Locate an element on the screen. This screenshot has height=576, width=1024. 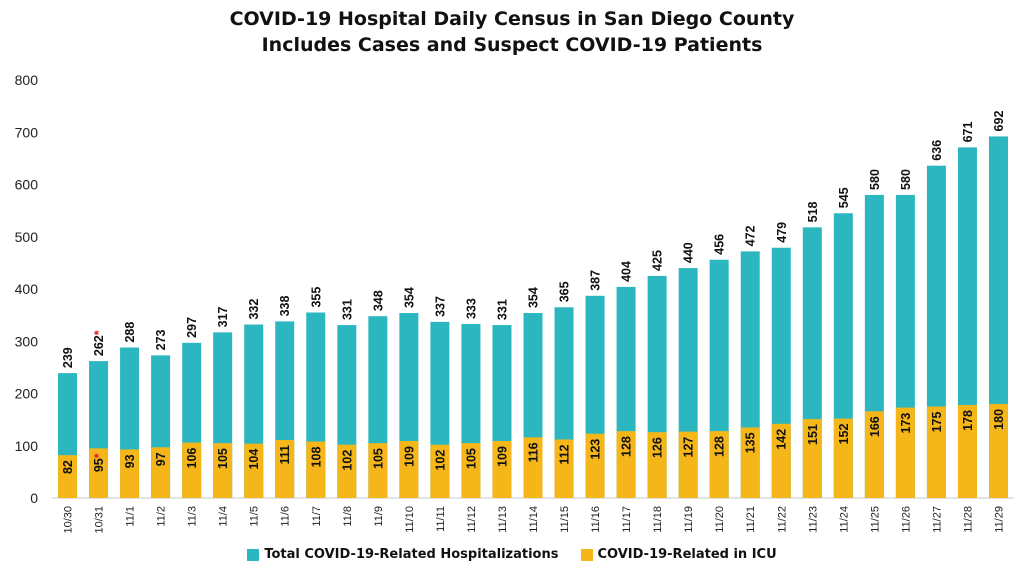
value-label-total: 580 is located at coordinates (875, 179).